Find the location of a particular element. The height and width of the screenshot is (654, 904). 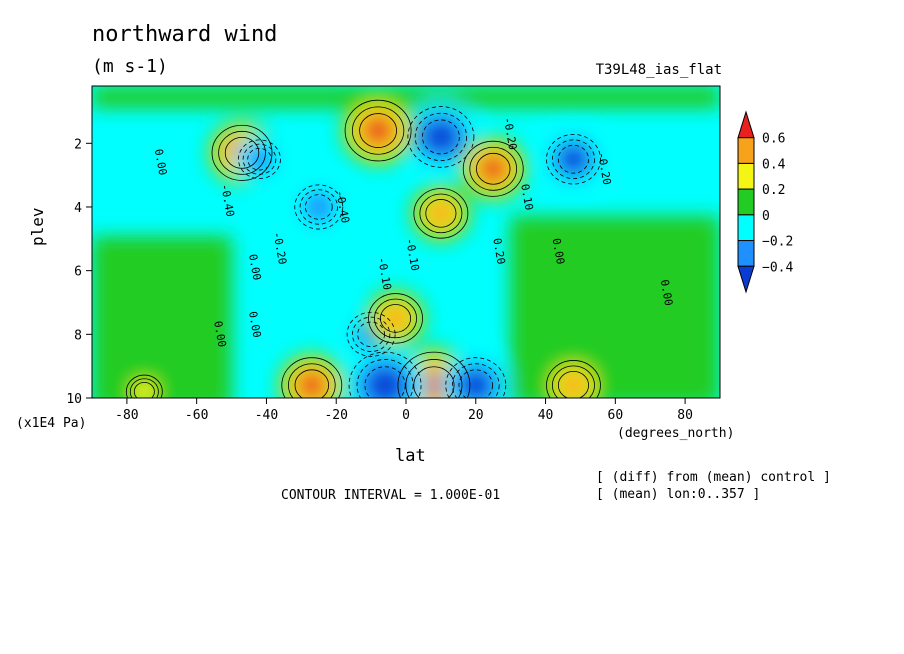

contour-label-2: 0.00 is located at coordinates (254, 267).